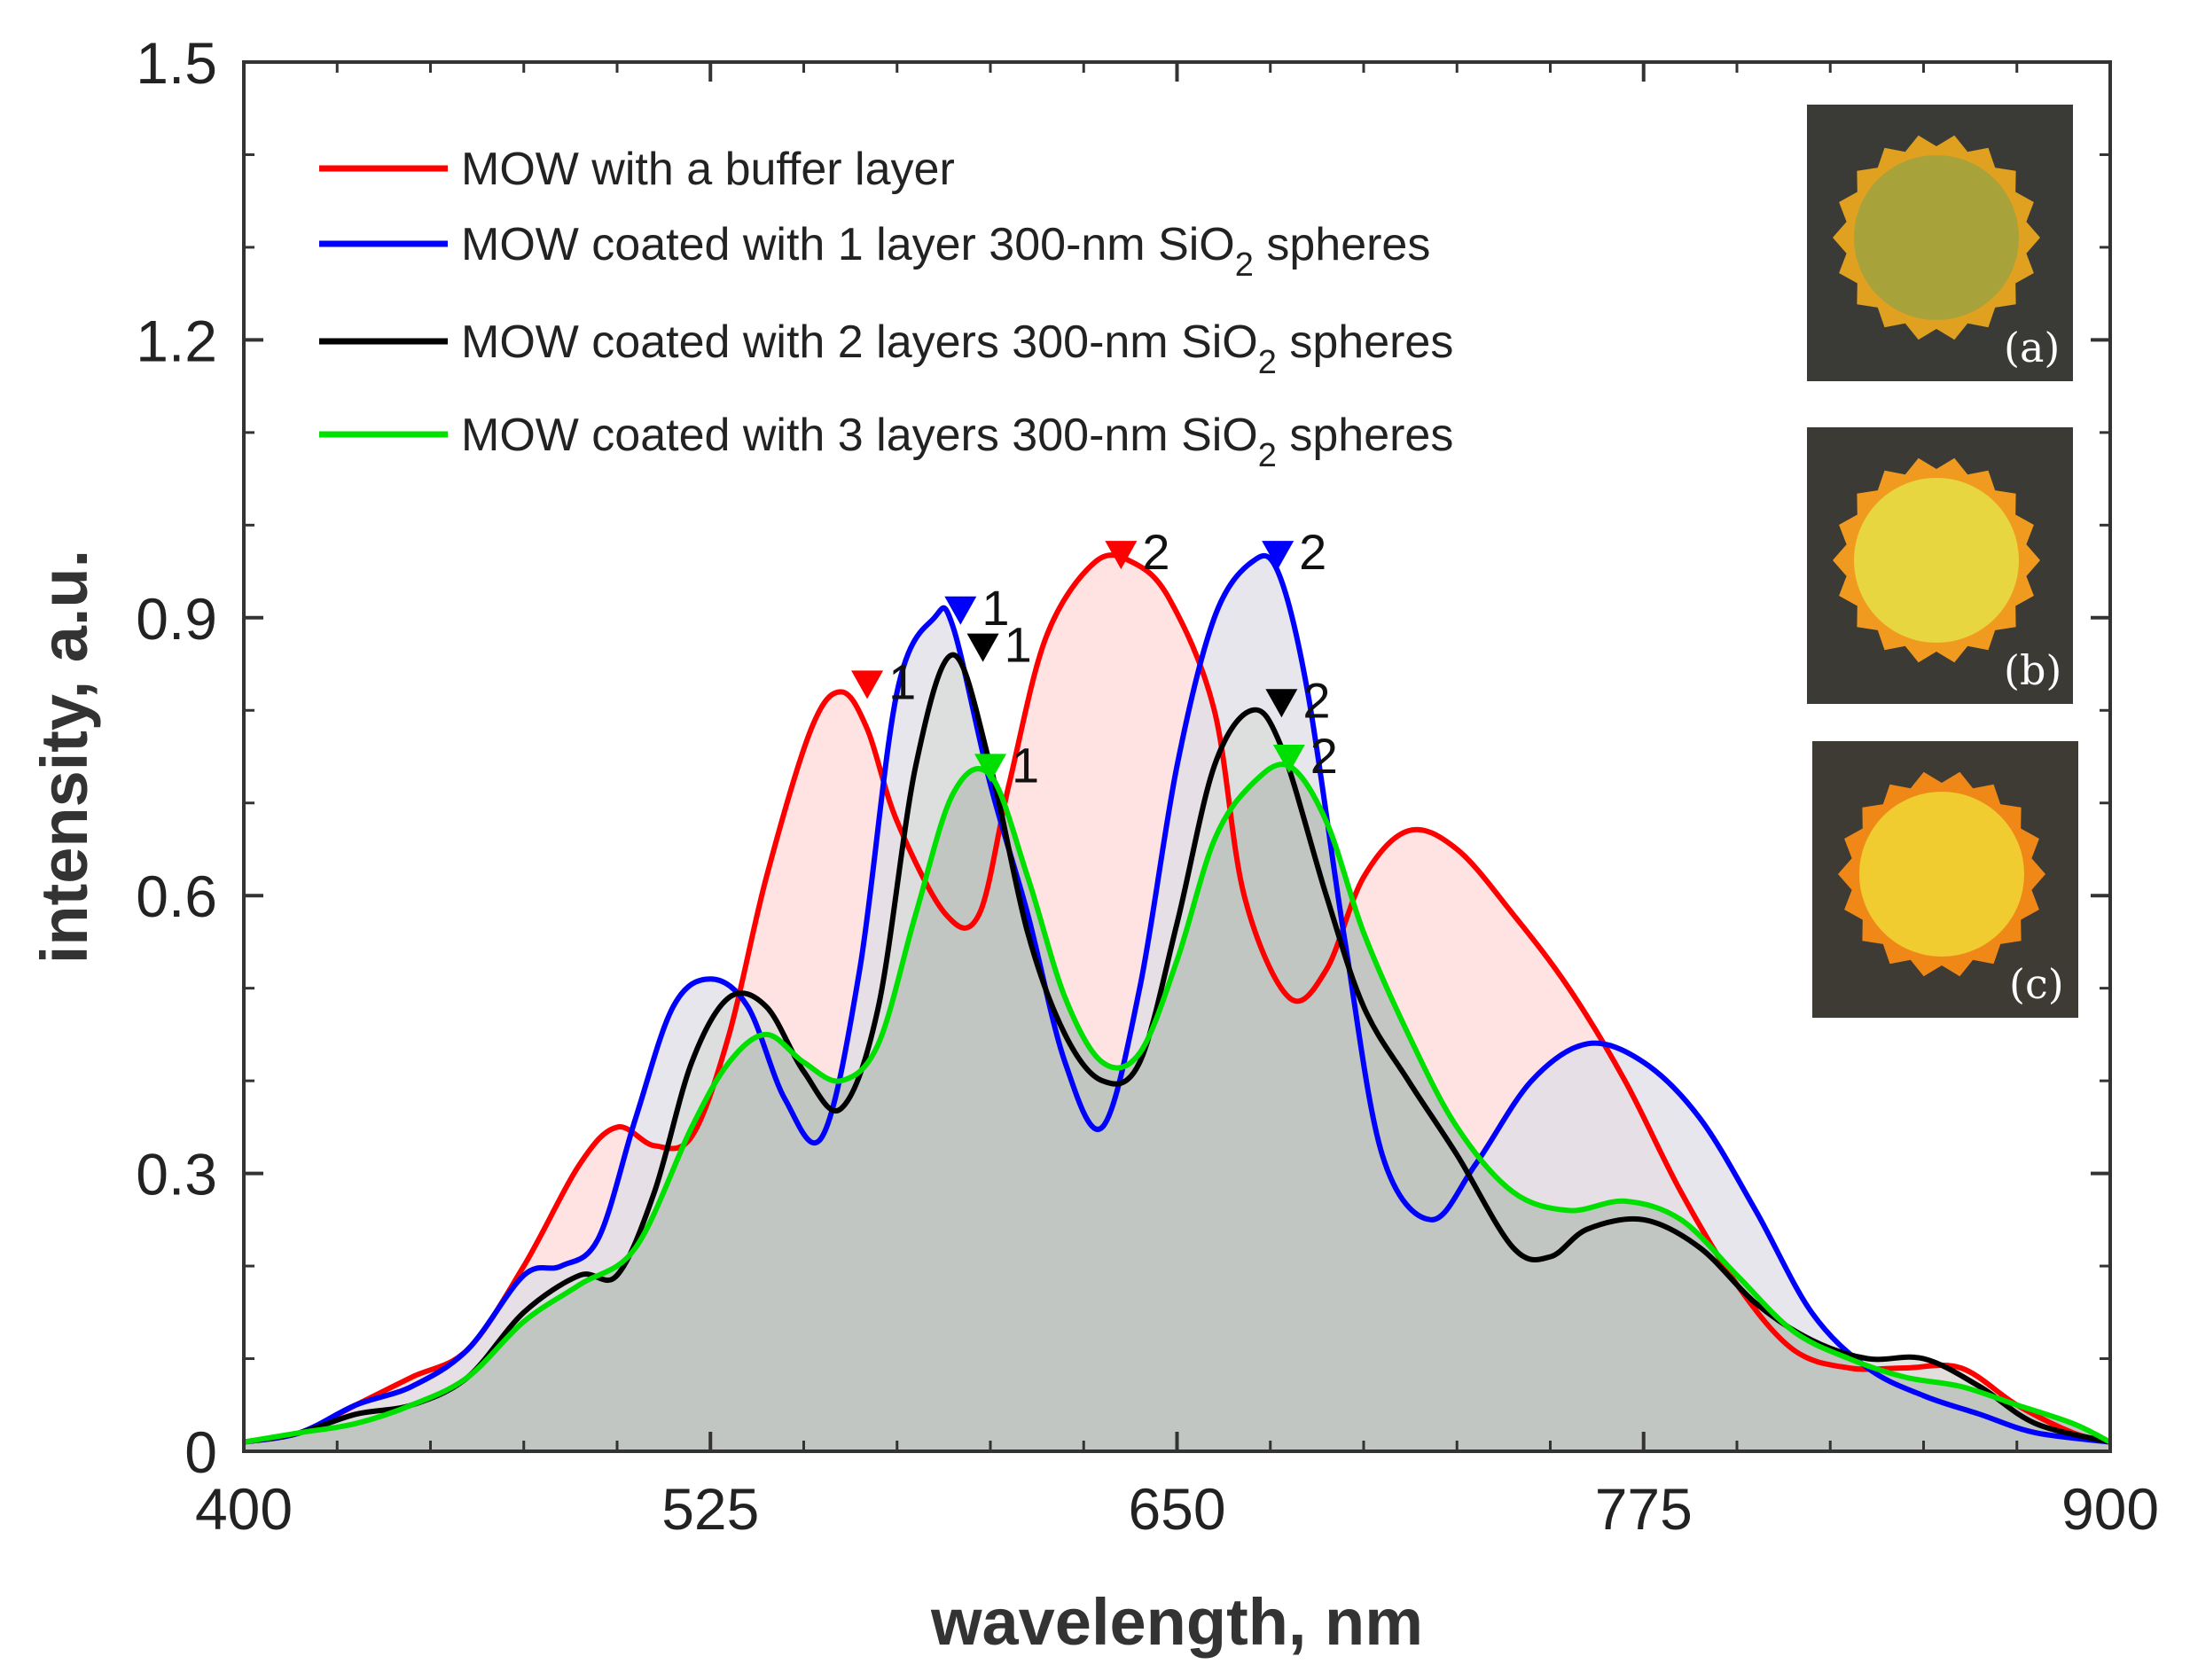  Describe the element at coordinates (64, 757) in the screenshot. I see `y-axis-title: intensity, a.u.` at that location.